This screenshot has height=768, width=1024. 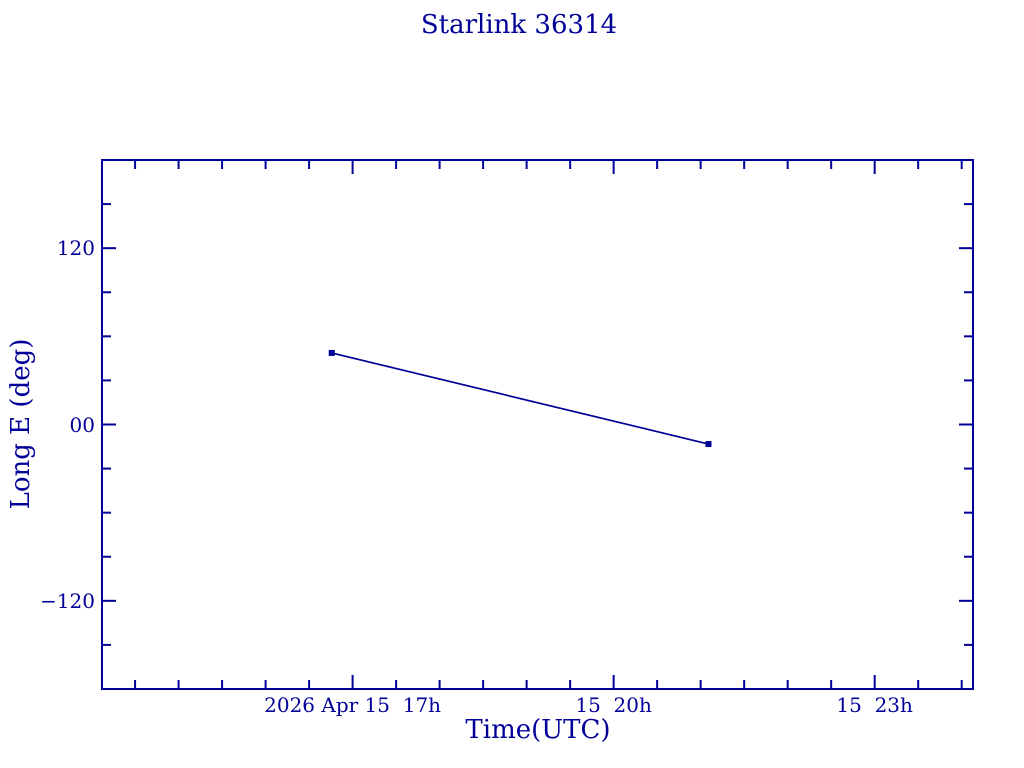 I want to click on data-line, so click(x=520, y=398).